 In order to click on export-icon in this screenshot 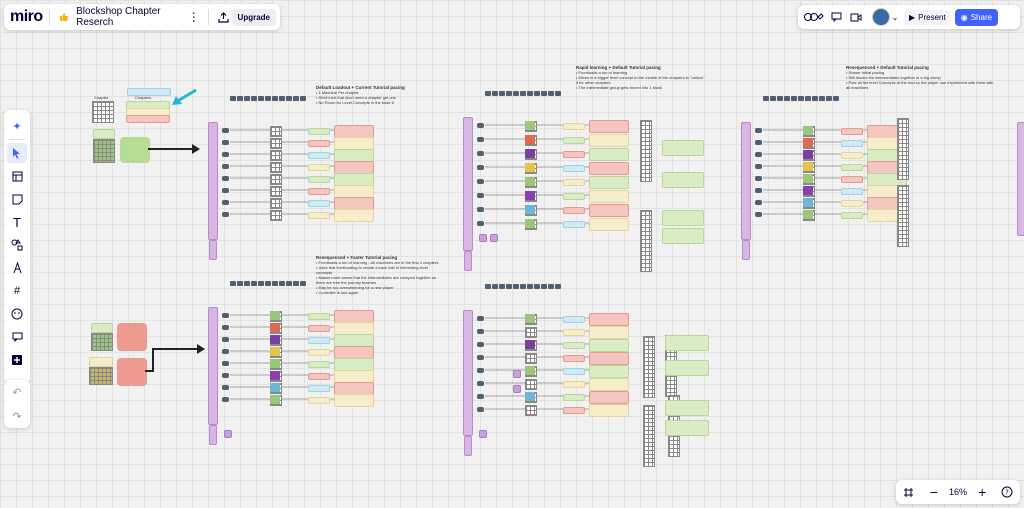, I will do `click(223, 17)`.